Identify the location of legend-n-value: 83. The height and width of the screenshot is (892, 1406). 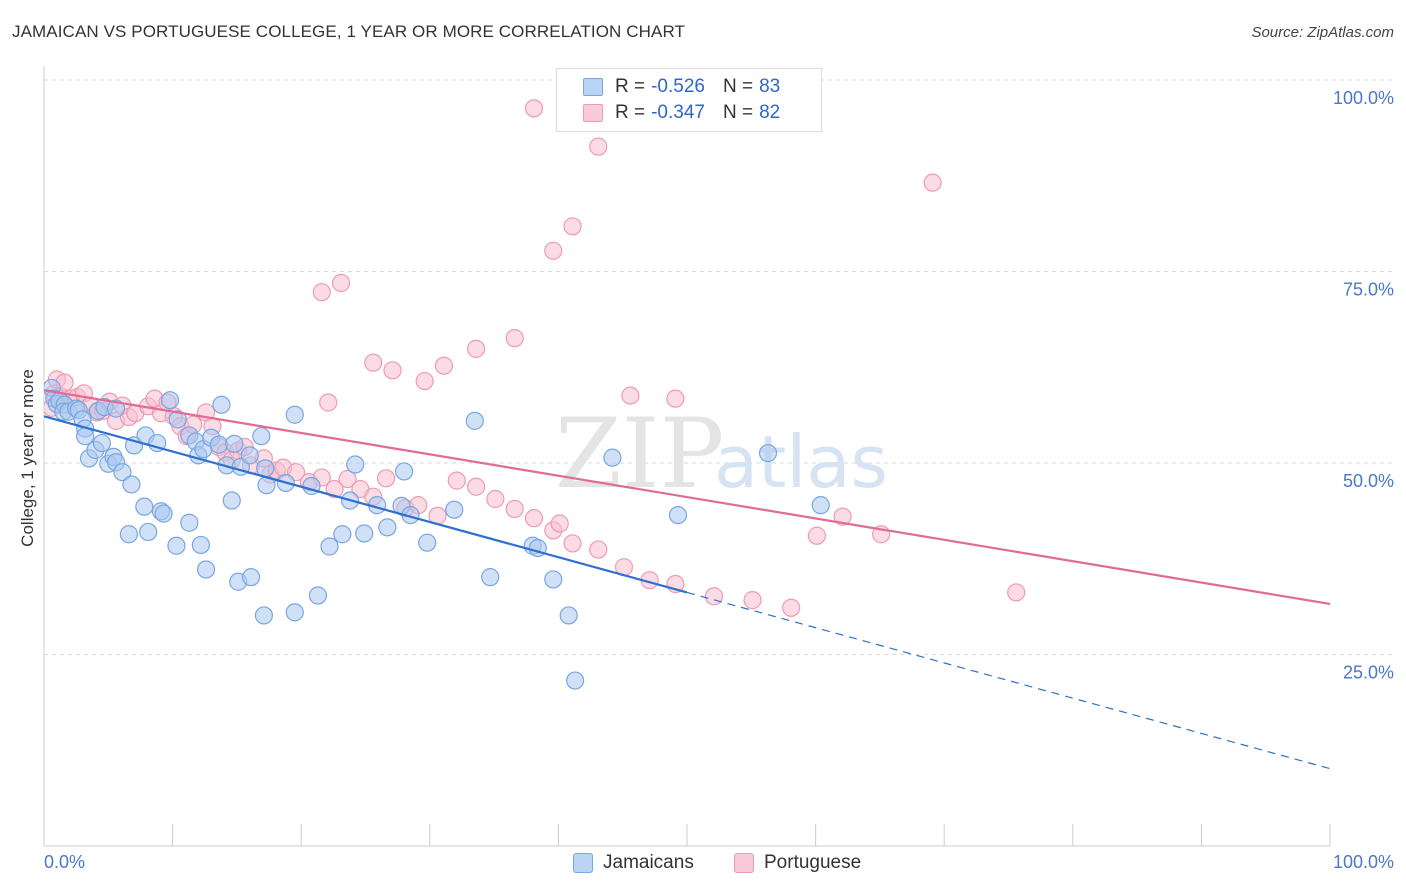
(770, 86).